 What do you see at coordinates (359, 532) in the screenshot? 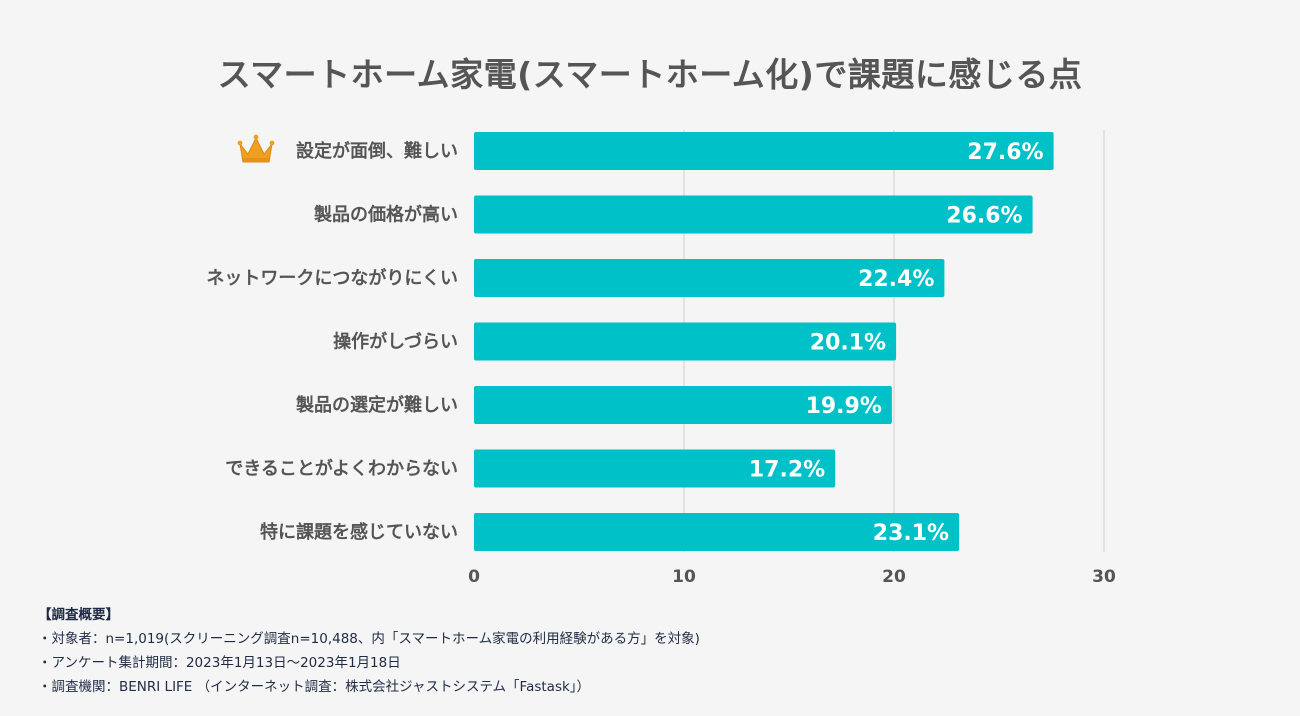
I see `category-label: 特に課題を感じていない` at bounding box center [359, 532].